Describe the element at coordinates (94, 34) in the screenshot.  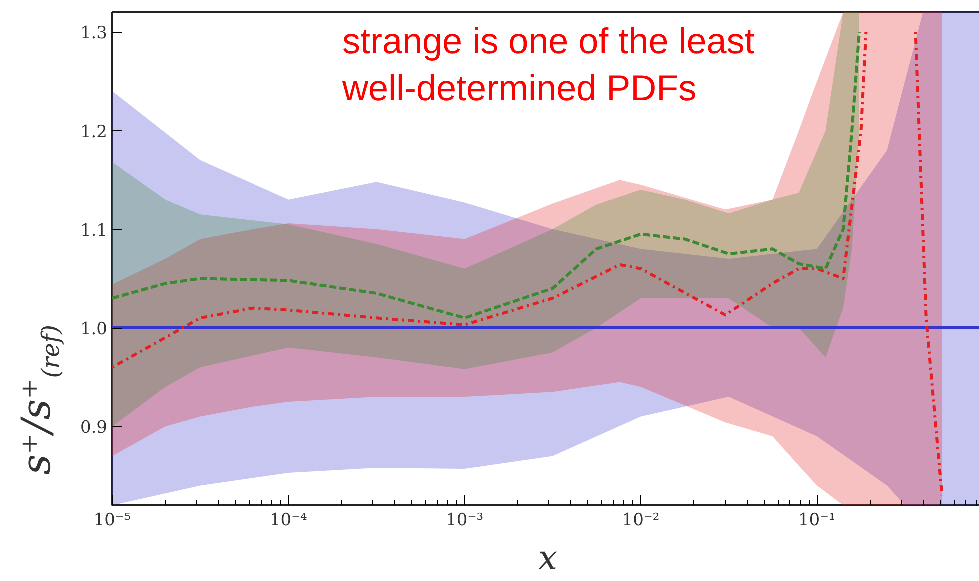
I see `y-tick-label: 1.3` at that location.